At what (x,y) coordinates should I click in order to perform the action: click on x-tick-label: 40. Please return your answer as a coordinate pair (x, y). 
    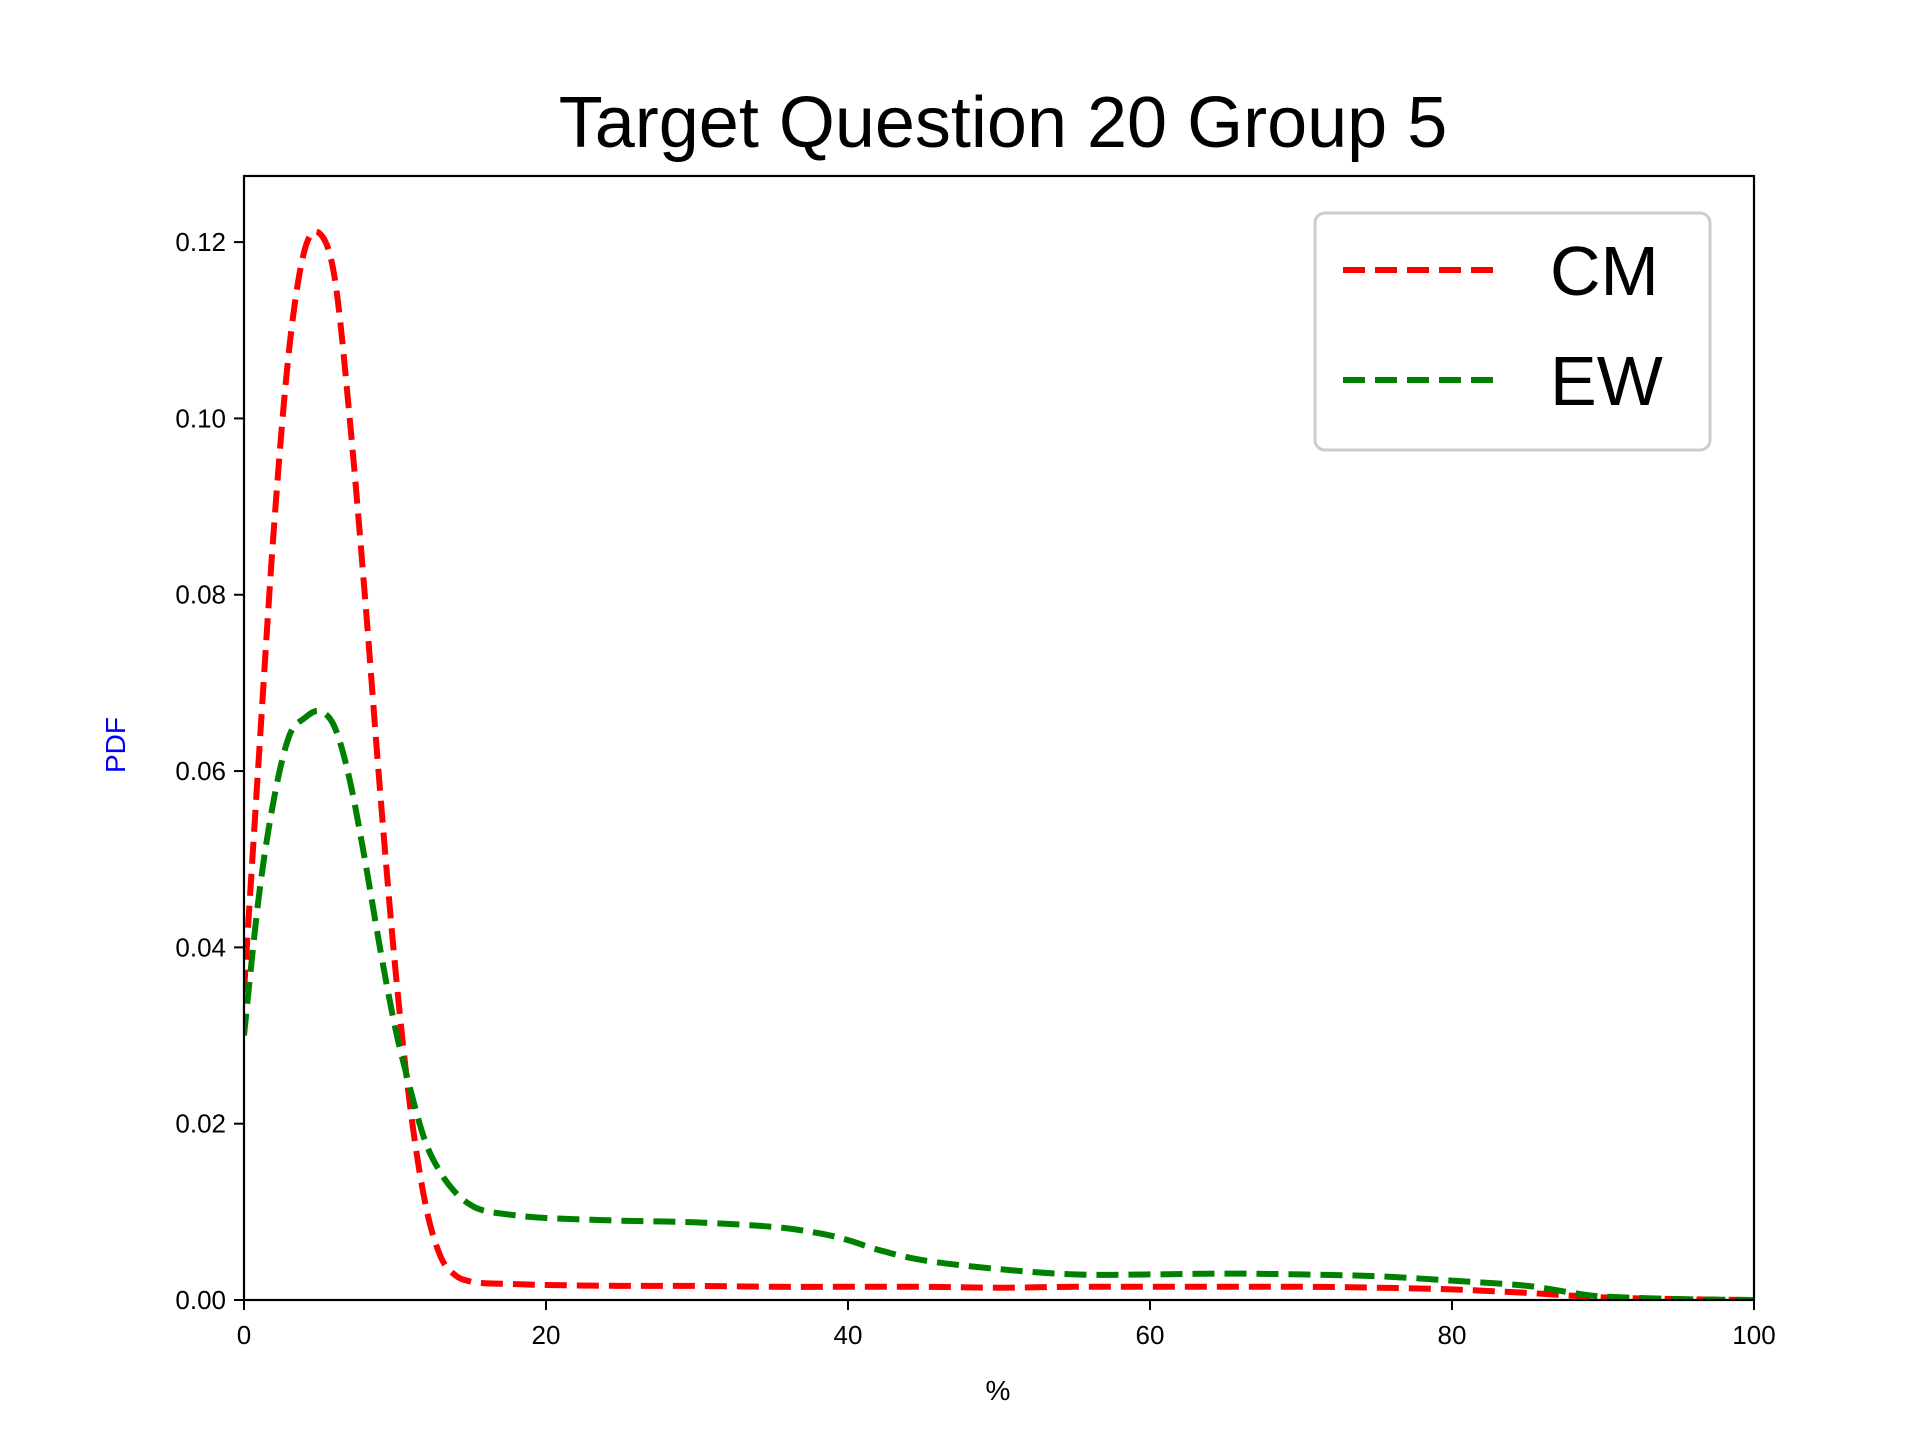
    Looking at the image, I should click on (848, 1335).